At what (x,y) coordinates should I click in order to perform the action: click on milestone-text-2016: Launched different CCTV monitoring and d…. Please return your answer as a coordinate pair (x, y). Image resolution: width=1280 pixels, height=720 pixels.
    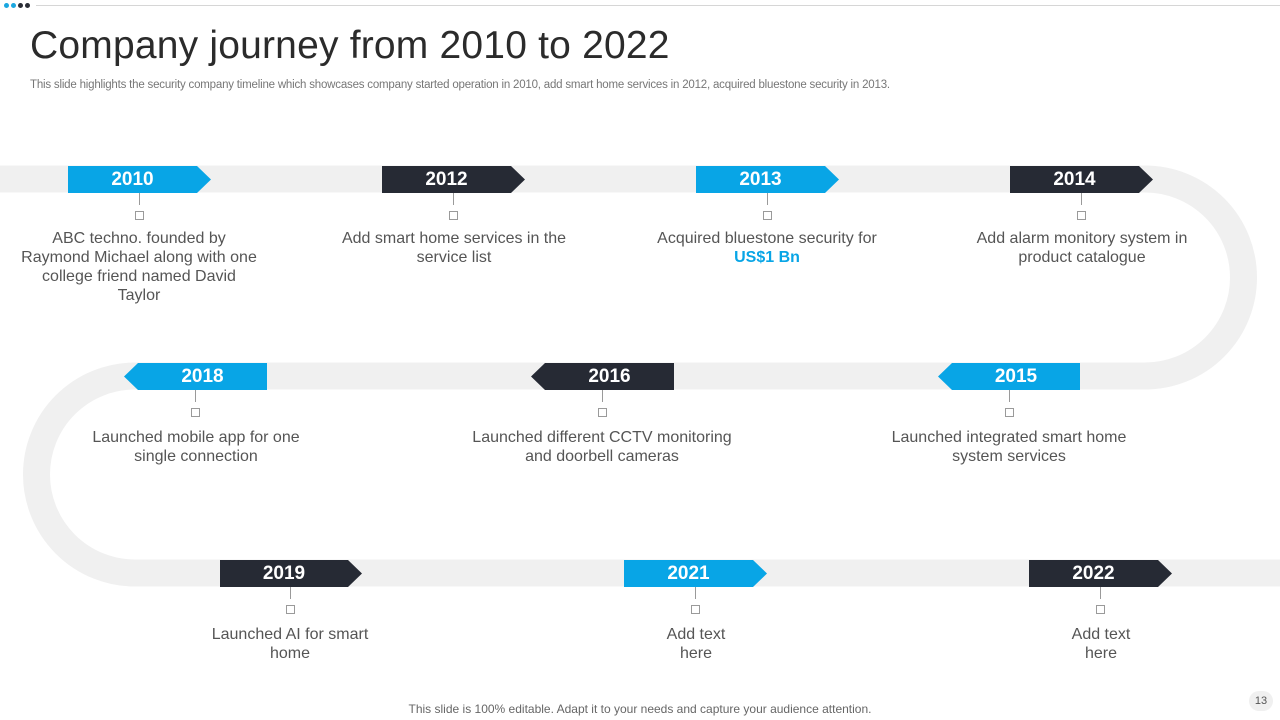
    Looking at the image, I should click on (602, 447).